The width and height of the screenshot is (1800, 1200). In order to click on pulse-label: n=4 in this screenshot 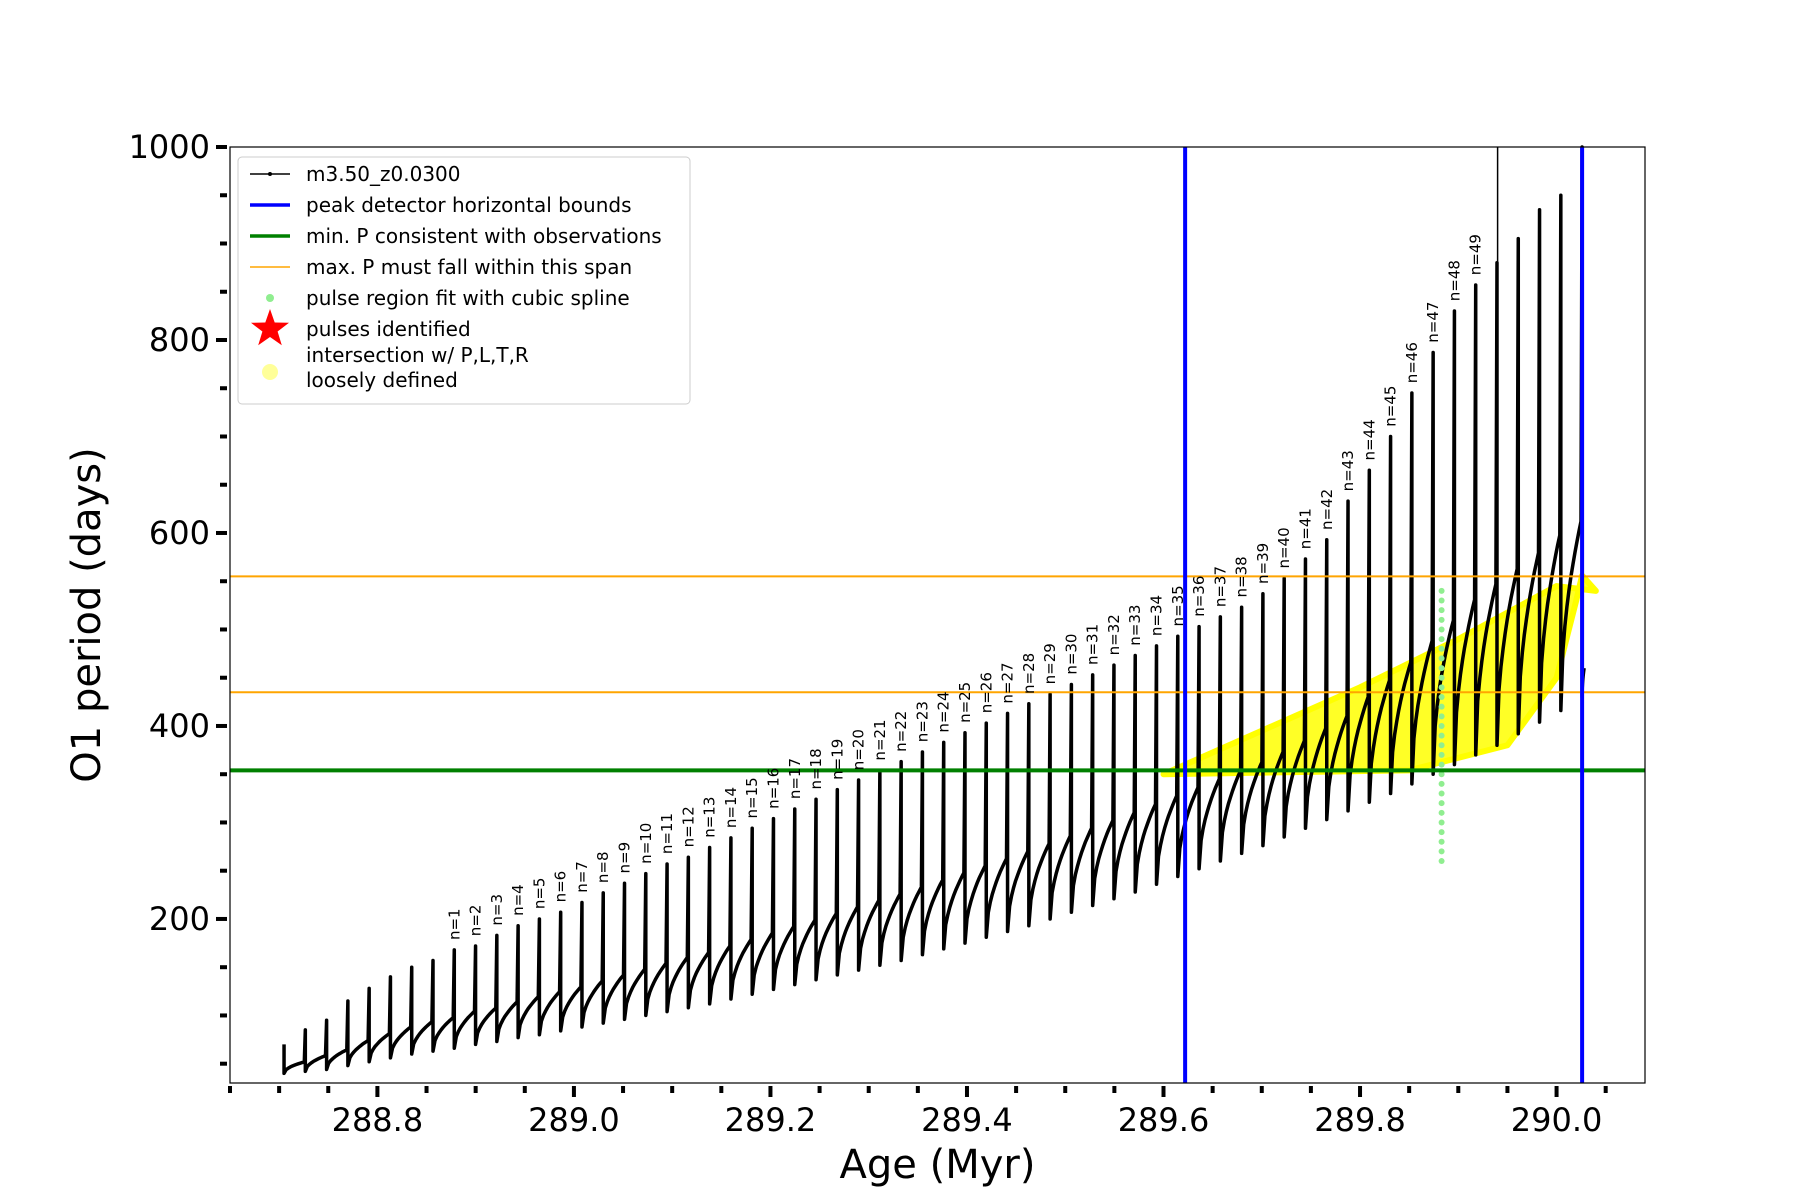, I will do `click(518, 900)`.